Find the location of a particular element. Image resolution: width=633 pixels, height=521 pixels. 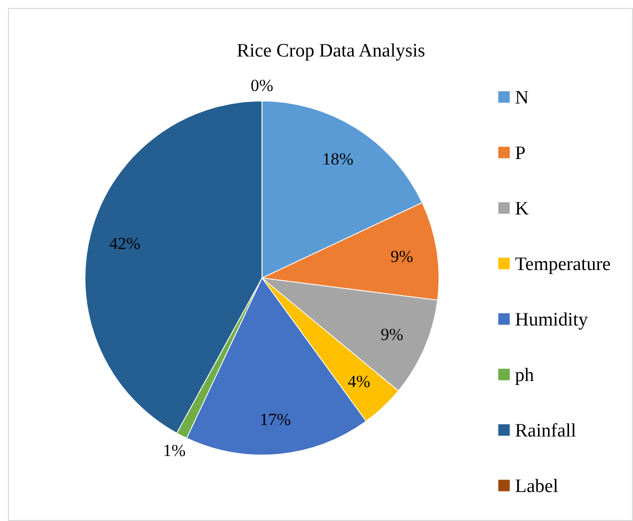

data-label: 18% is located at coordinates (338, 158).